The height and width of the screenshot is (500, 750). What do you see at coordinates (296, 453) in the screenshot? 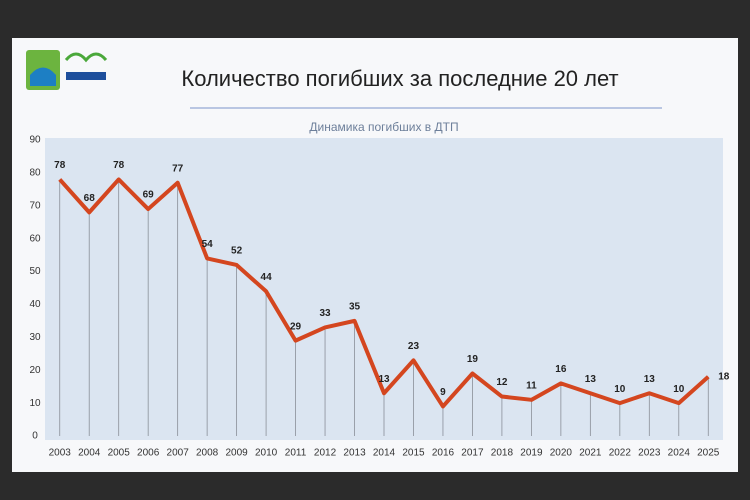
I see `x-tick-label: 2011` at bounding box center [296, 453].